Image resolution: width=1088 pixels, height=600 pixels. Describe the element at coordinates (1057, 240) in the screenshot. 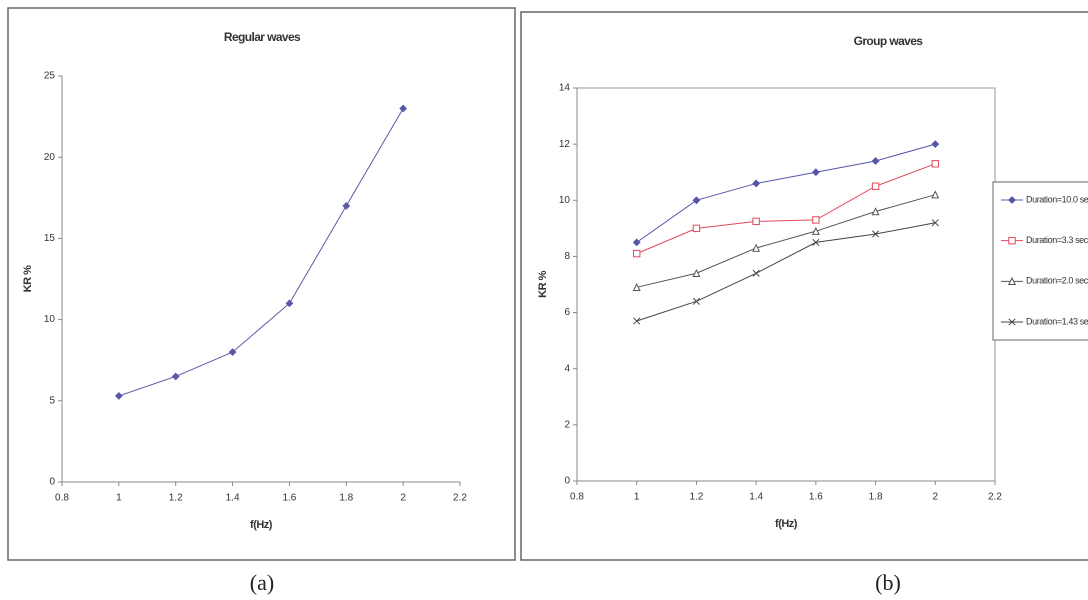

I see `legend-label: Duration=3.3 sec` at that location.